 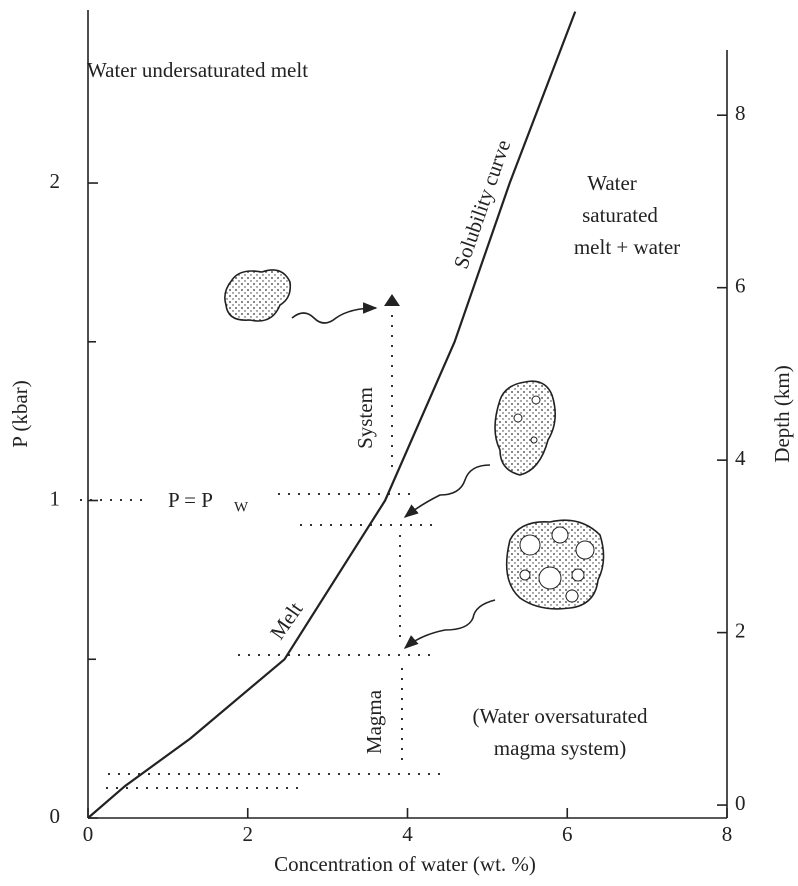 What do you see at coordinates (55, 816) in the screenshot?
I see `y-tick-label: 0` at bounding box center [55, 816].